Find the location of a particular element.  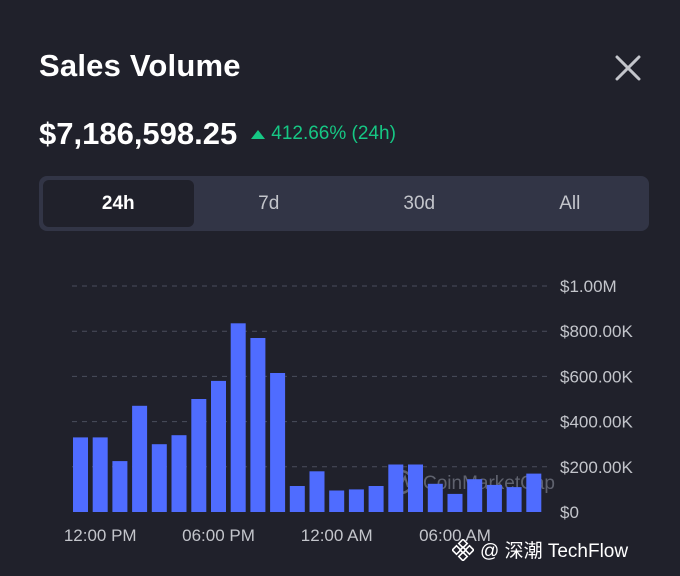

y-tick-label: $0 is located at coordinates (569, 512).